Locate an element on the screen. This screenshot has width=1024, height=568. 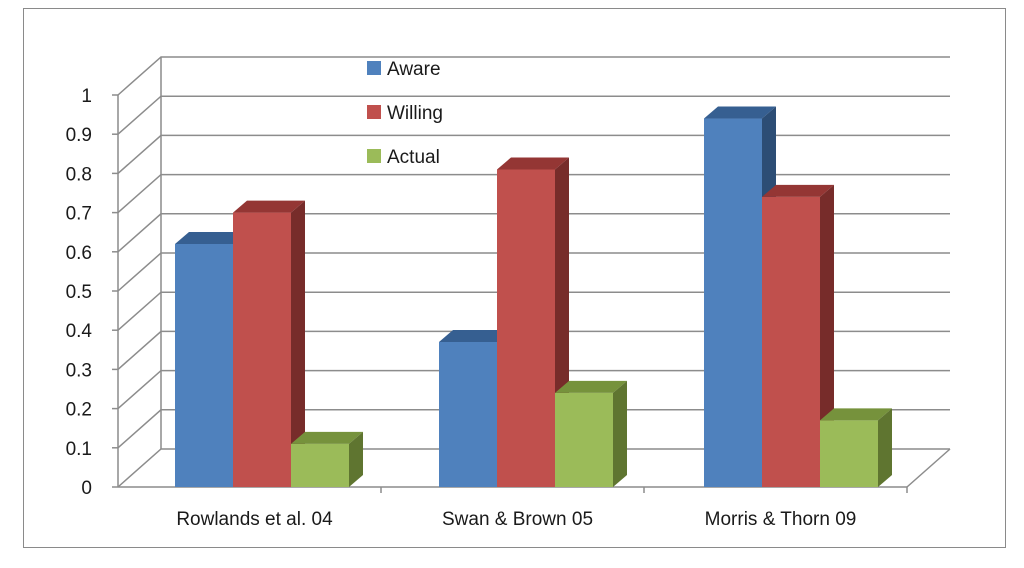
y-axis-ticks: 0 0.1 0.2 0.3 0.4 0.5 0.6 0.7 0.8 0.9 1 is located at coordinates (79, 292).